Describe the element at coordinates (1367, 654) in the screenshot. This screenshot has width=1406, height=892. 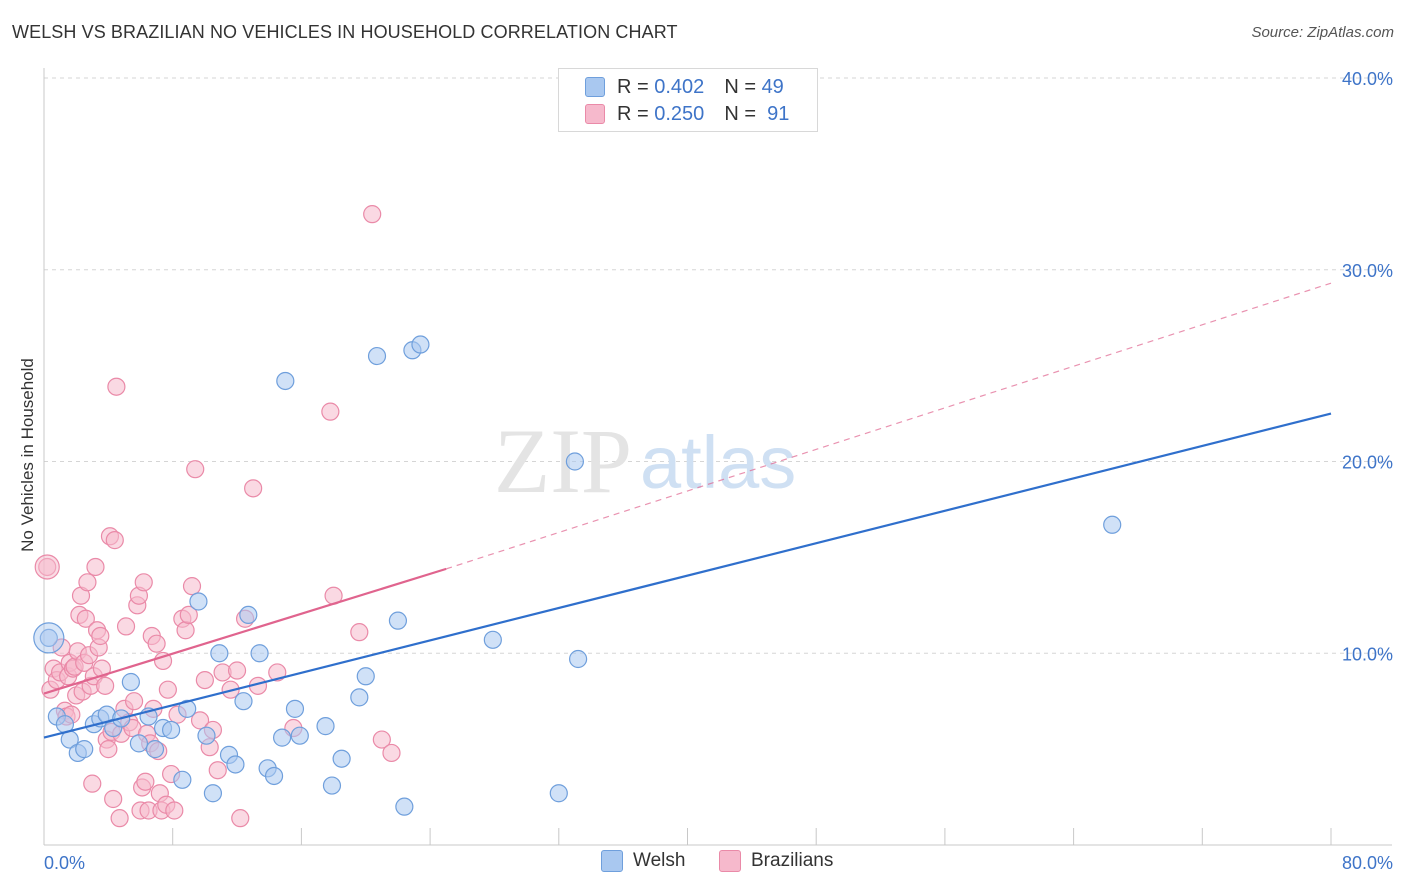
I see `y-tick-label: 10.0%` at that location.